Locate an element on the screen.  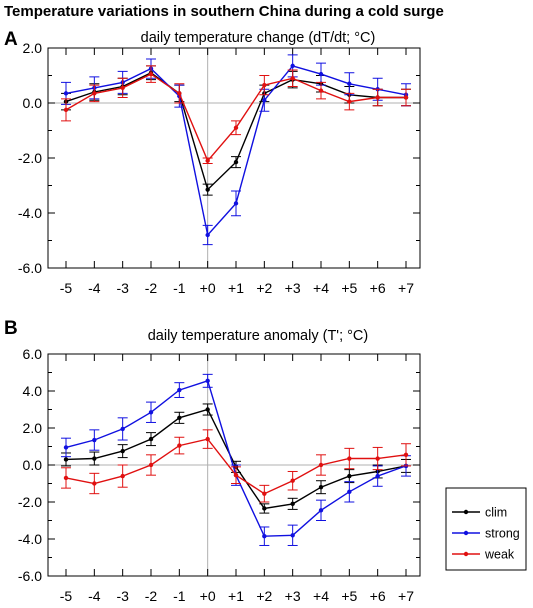
panel-a-xtick-label: +3 is located at coordinates (293, 288).